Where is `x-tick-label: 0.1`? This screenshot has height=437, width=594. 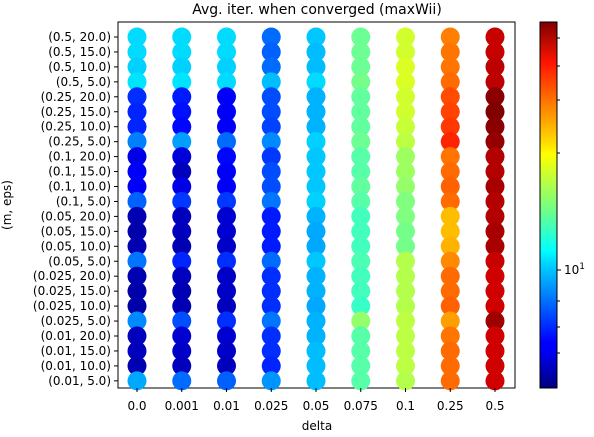
x-tick-label: 0.1 is located at coordinates (405, 406).